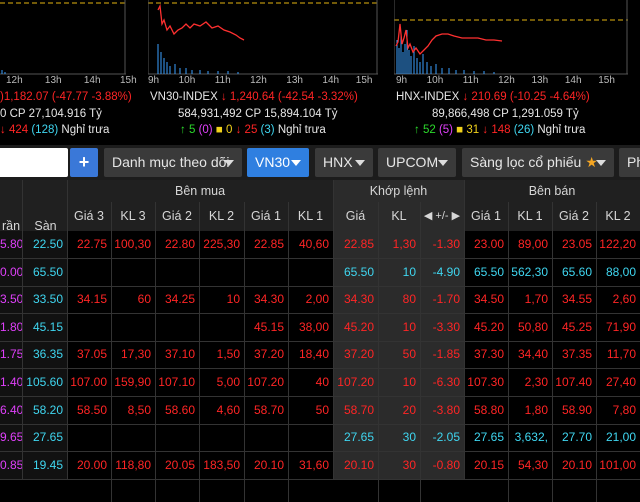  I want to click on col-change-header: ◀ +/- ▶, so click(442, 216).